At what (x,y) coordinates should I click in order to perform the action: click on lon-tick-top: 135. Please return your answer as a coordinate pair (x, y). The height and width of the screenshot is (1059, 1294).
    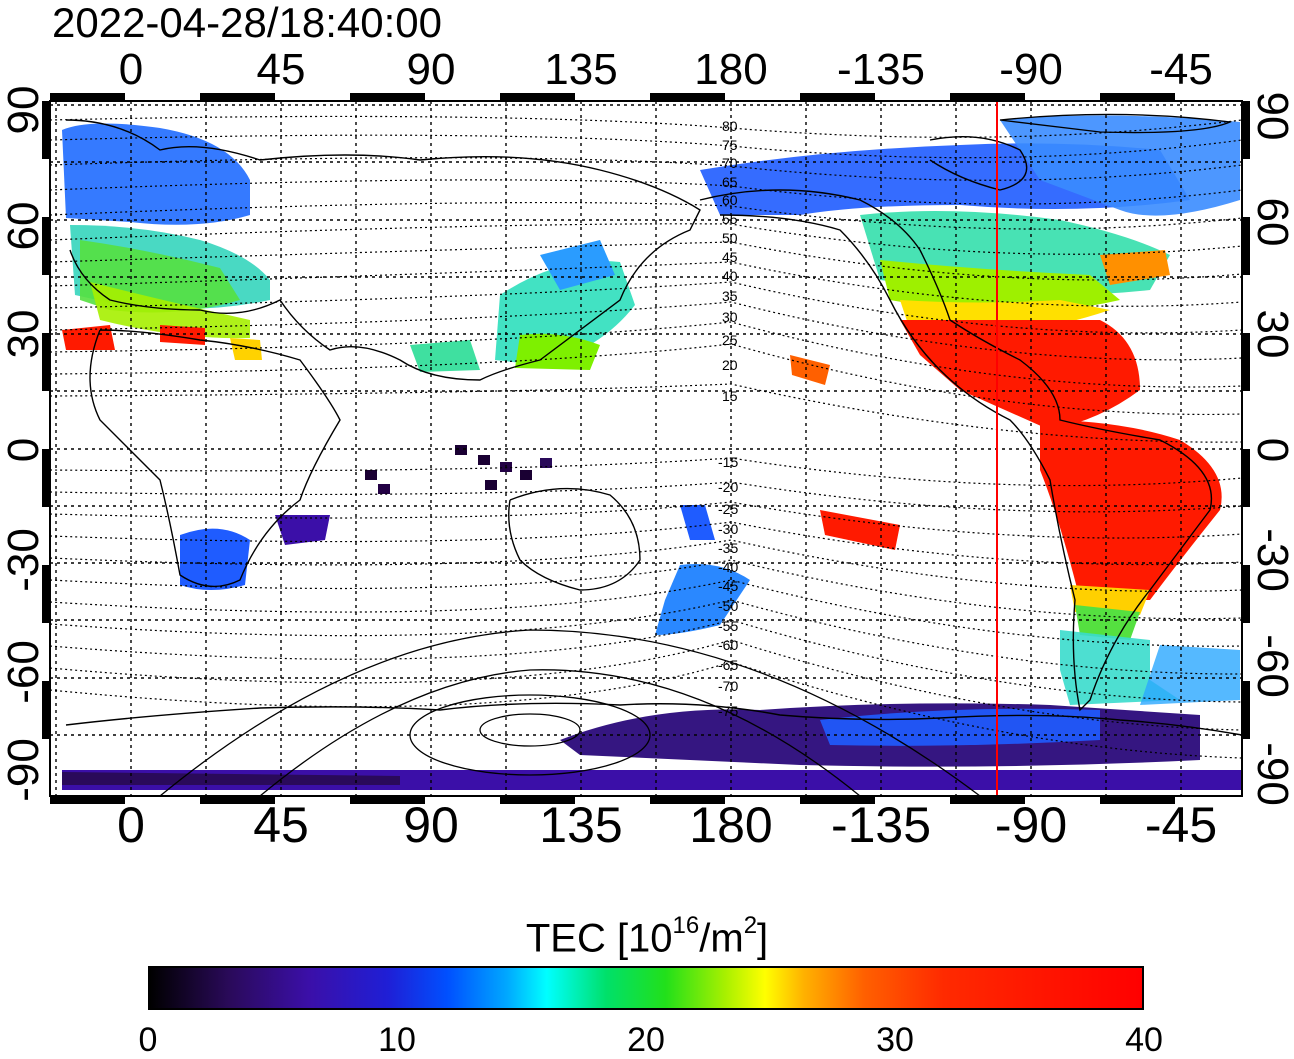
    Looking at the image, I should click on (581, 69).